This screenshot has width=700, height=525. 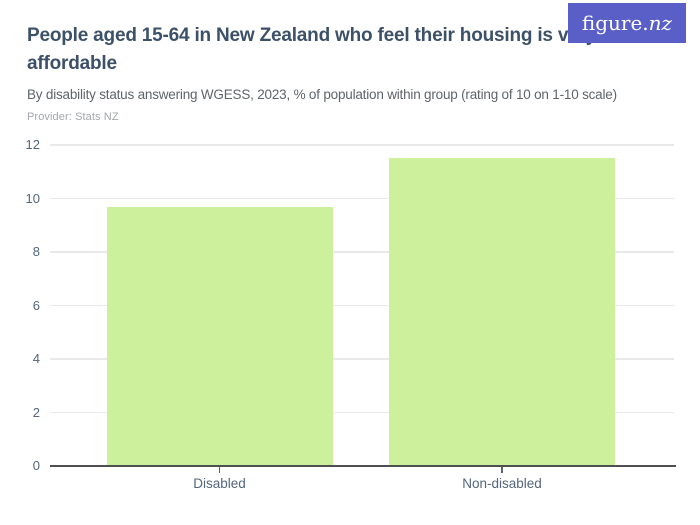 I want to click on figure-nz-logo: figure. nz, so click(x=627, y=23).